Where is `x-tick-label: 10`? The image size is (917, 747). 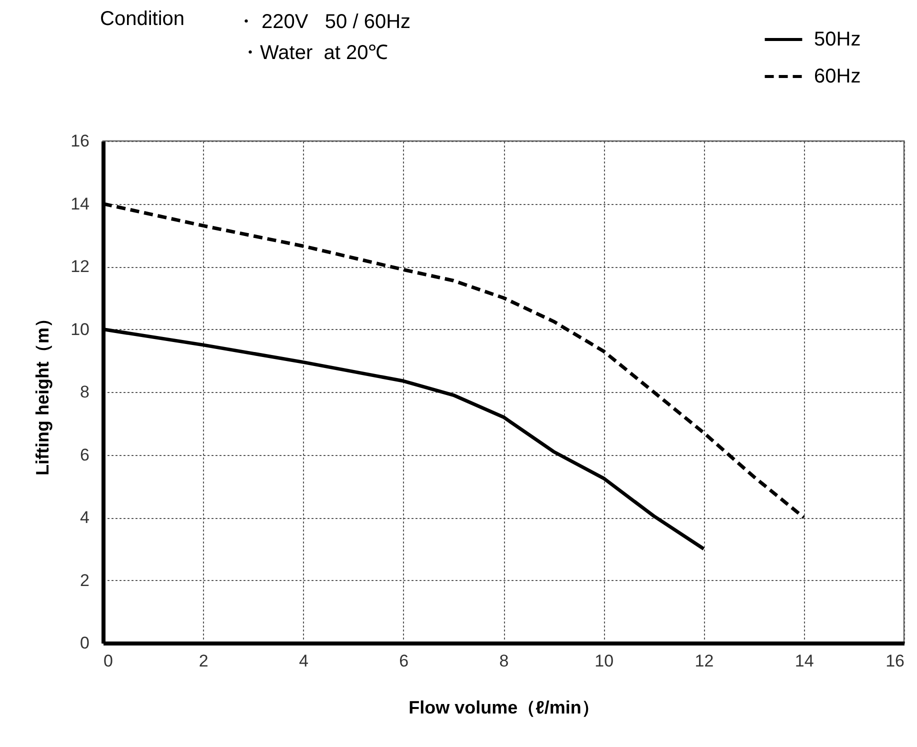 x-tick-label: 10 is located at coordinates (604, 661).